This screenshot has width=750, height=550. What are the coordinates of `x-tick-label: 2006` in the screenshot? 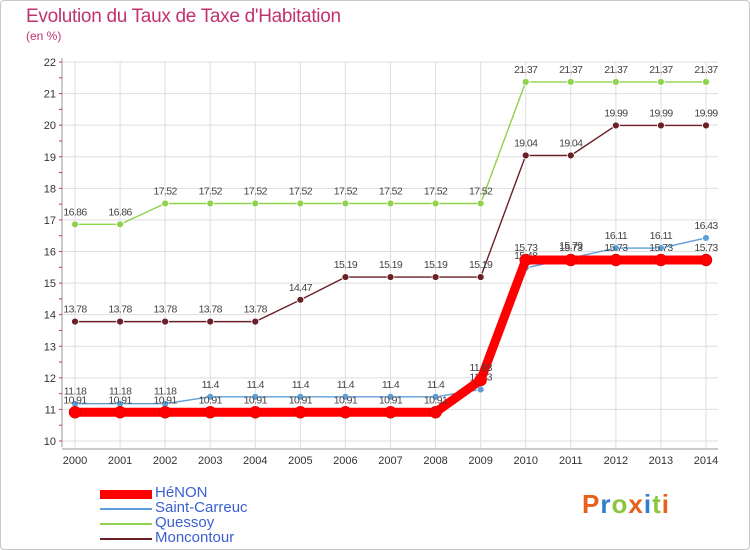 It's located at (345, 461).